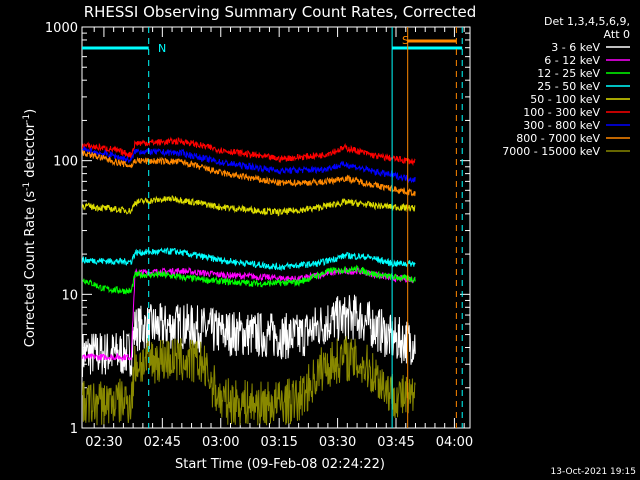  What do you see at coordinates (565, 99) in the screenshot?
I see `legend-label: 50 - 100 keV` at bounding box center [565, 99].